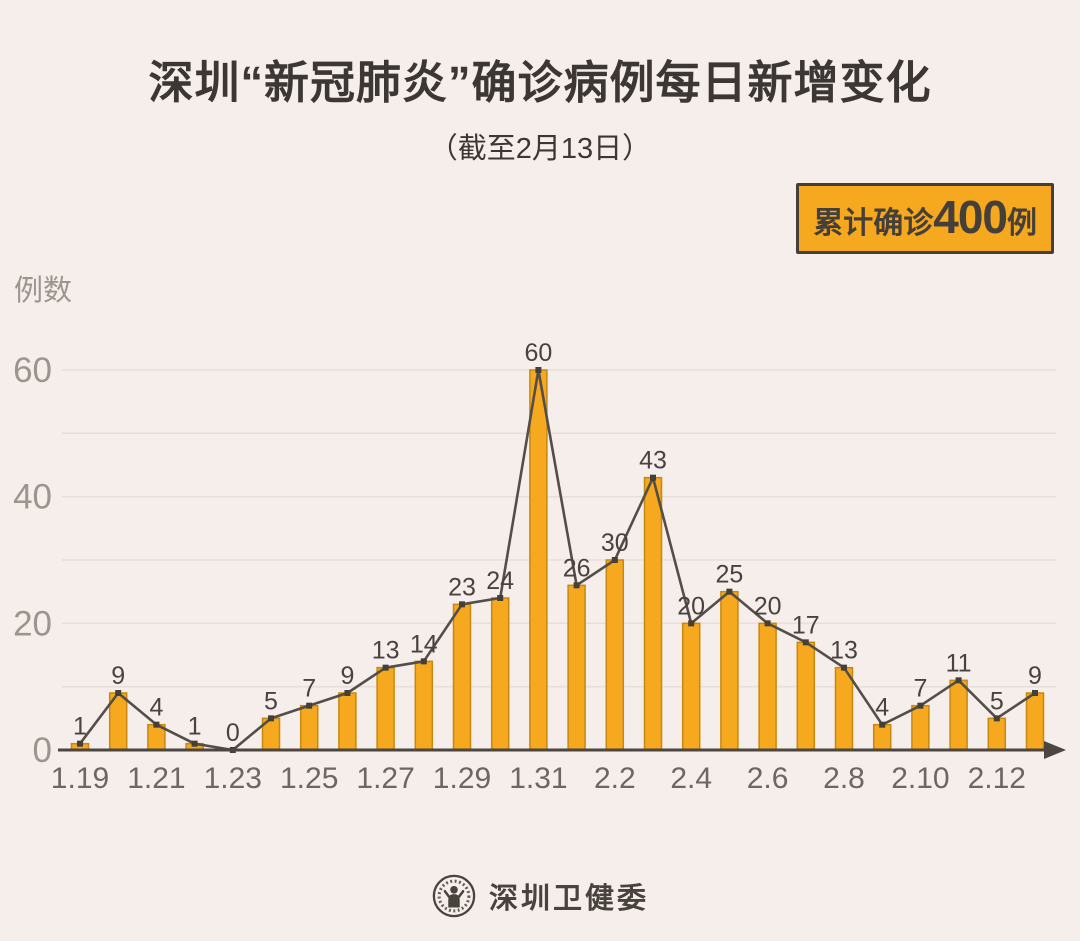 The image size is (1080, 941). What do you see at coordinates (156, 778) in the screenshot?
I see `x-tick-label: 1.21` at bounding box center [156, 778].